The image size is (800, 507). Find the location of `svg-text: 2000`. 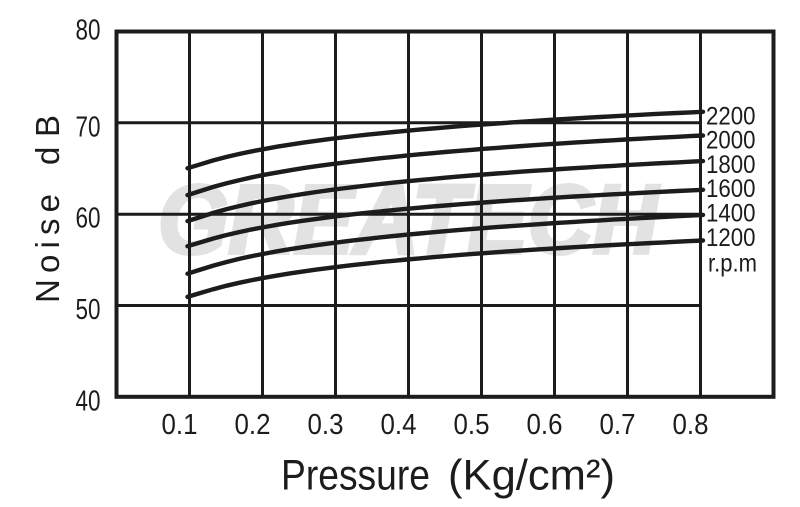

svg-text: 2000 is located at coordinates (731, 141).